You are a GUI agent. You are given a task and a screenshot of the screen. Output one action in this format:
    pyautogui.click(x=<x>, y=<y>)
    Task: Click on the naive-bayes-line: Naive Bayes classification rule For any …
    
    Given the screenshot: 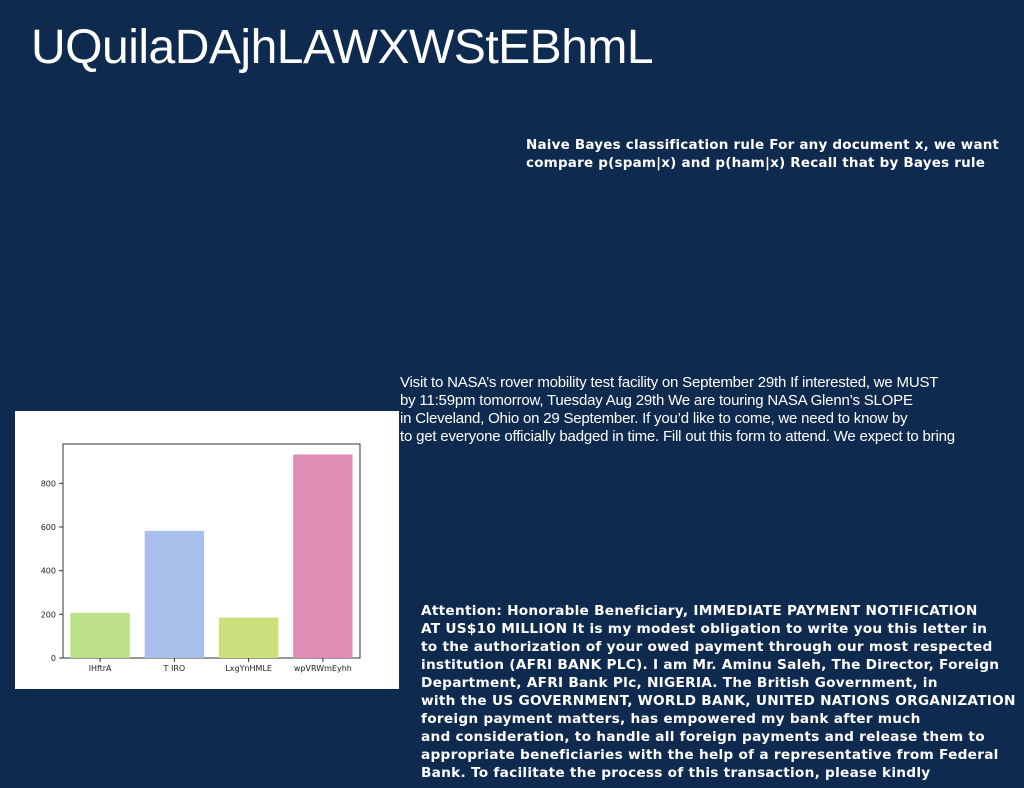 What is the action you would take?
    pyautogui.click(x=763, y=145)
    